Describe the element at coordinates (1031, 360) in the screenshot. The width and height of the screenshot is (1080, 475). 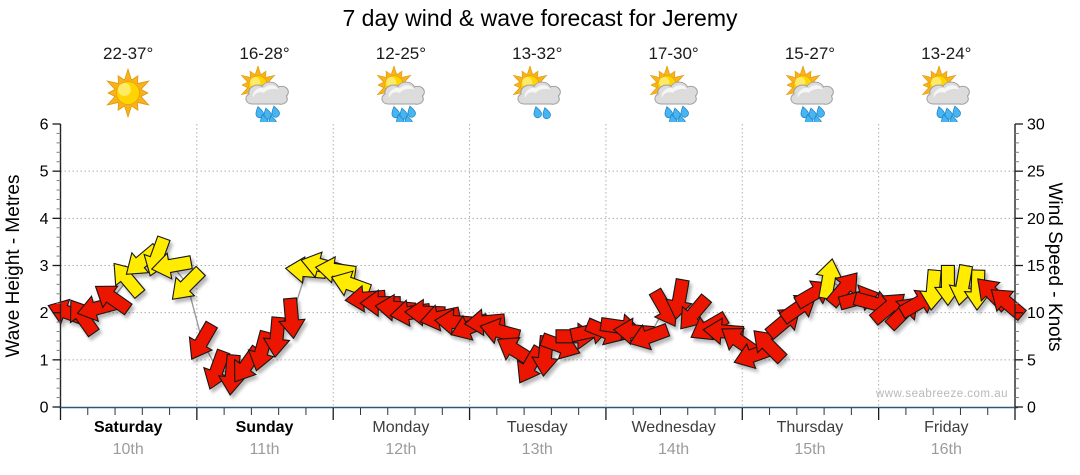
I see `right-tick-label: 5` at that location.